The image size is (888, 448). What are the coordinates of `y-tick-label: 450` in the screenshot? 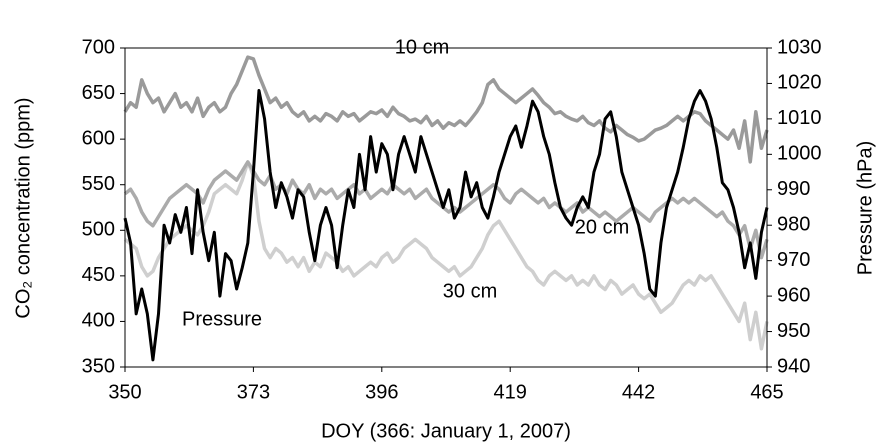 It's located at (98, 275).